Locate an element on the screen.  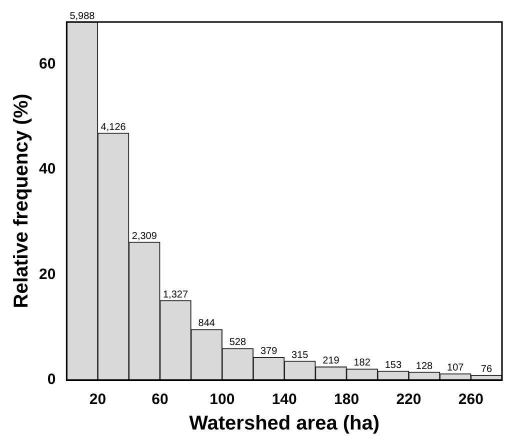
y-tick-label: 40 is located at coordinates (47, 169).